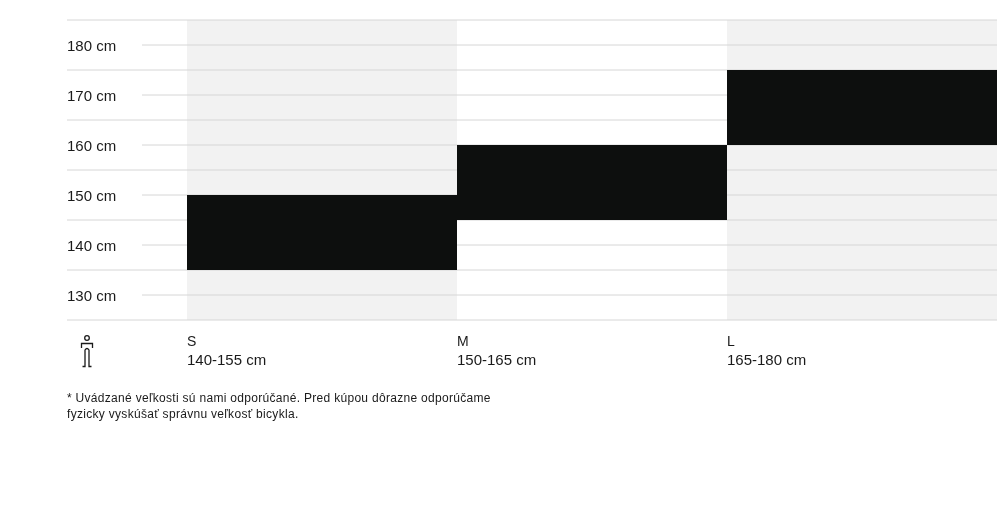 Image resolution: width=1002 pixels, height=521 pixels. Describe the element at coordinates (92, 95) in the screenshot. I see `y-tick-label: 170 cm` at that location.